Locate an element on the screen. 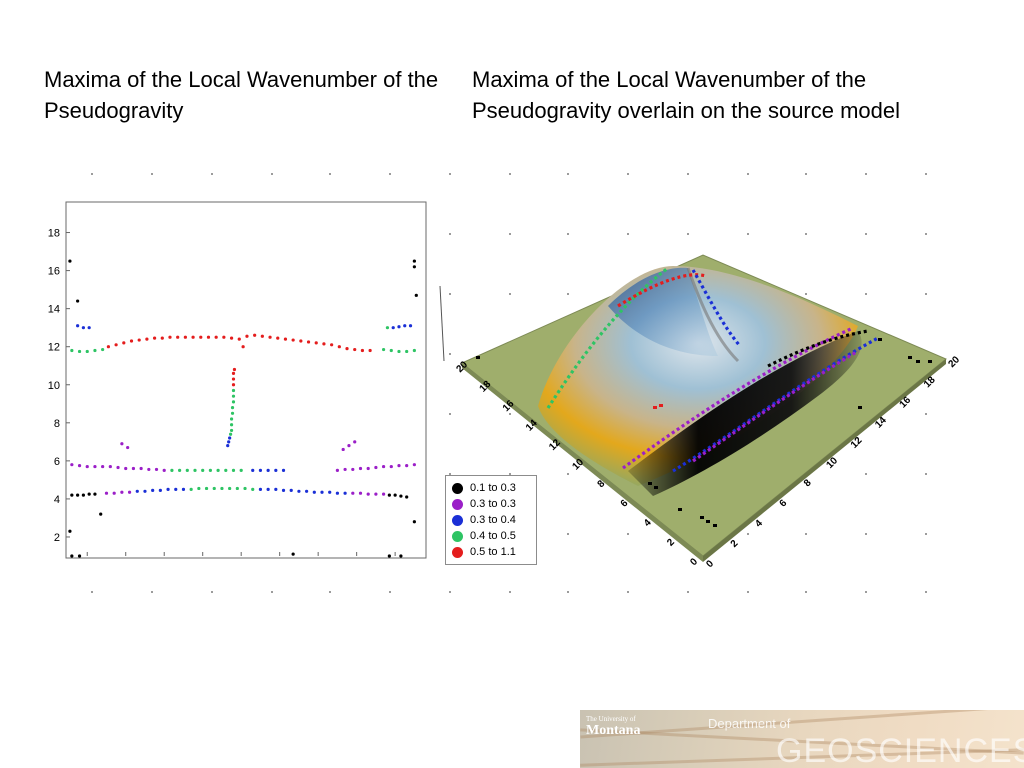 This screenshot has width=1024, height=768. x-tick-label: 2 is located at coordinates (87, 561).